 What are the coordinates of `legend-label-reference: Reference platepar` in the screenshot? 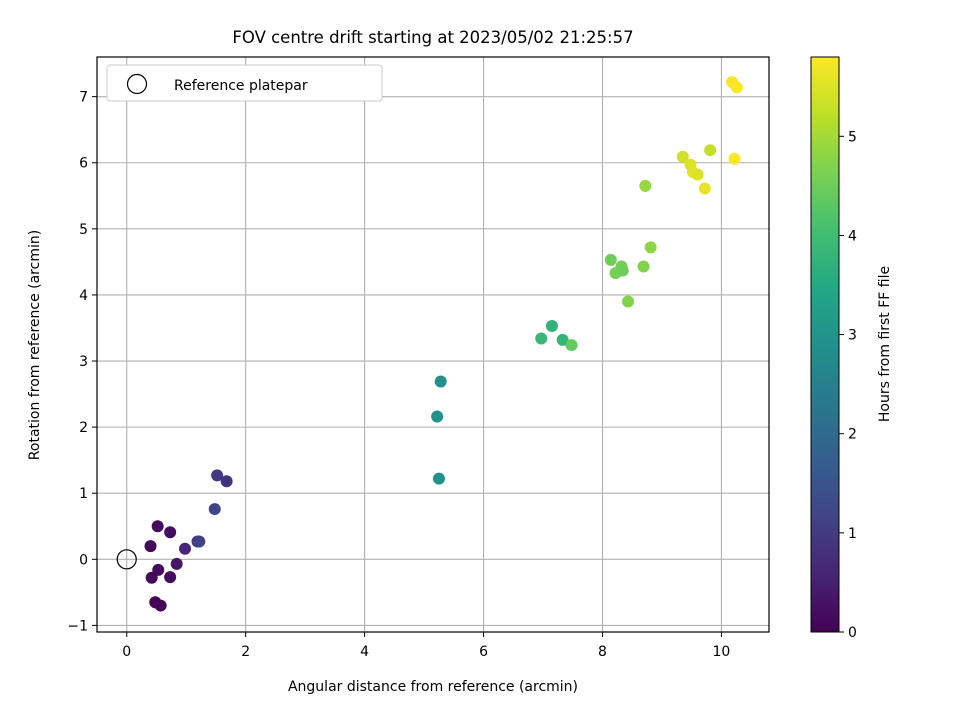 It's located at (241, 86).